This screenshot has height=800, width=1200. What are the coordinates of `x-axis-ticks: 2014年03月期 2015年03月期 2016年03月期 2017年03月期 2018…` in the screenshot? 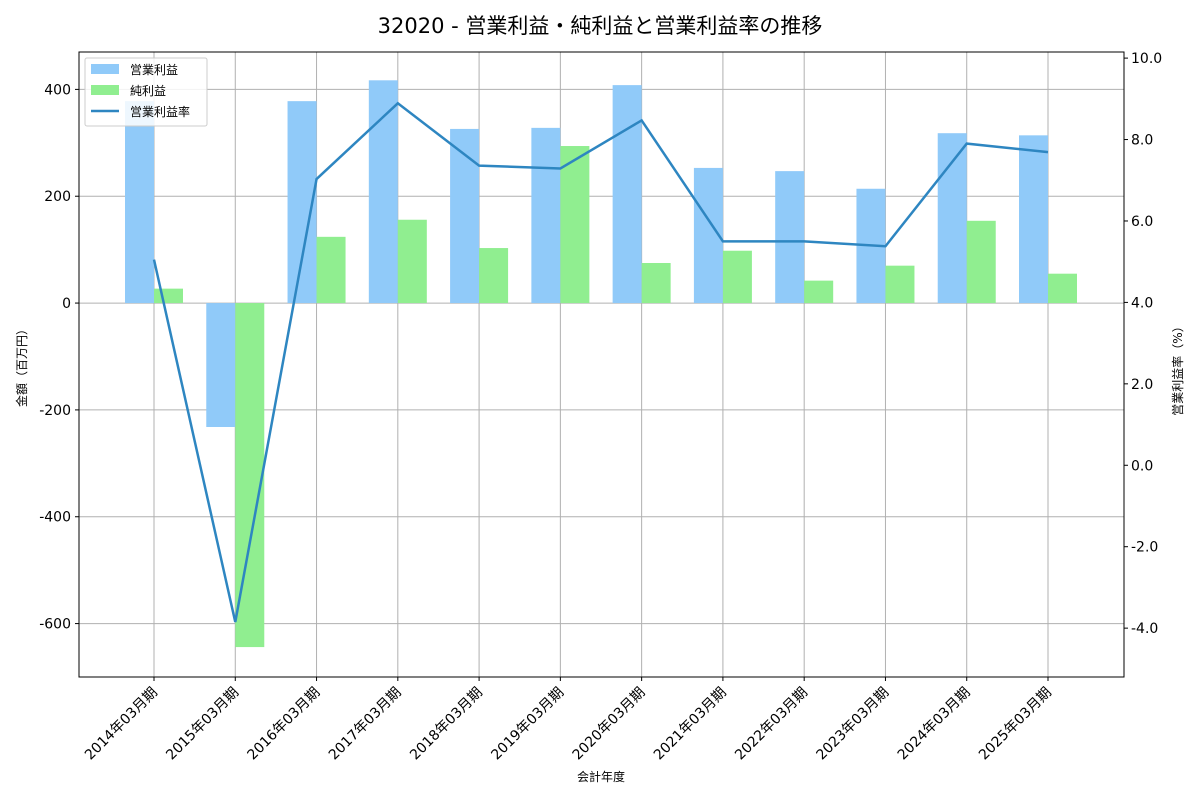 It's located at (568, 720).